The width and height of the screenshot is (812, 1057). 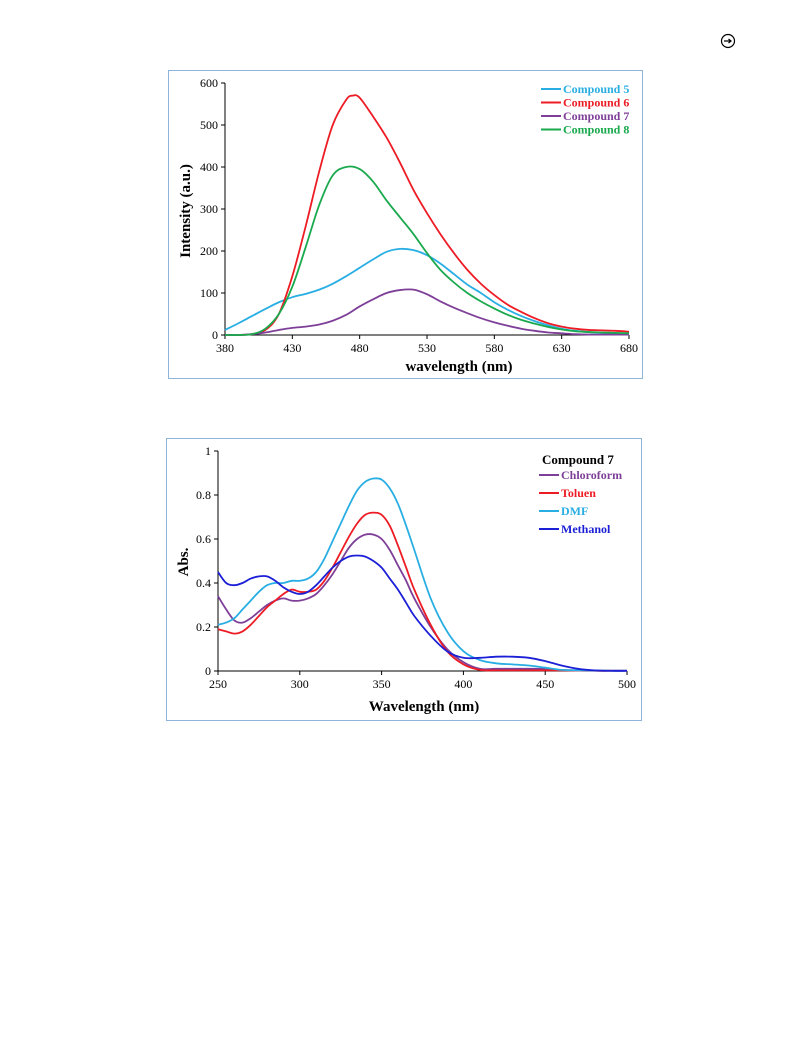 I want to click on emission-y-axis-label: Intensity (a.u.), so click(x=186, y=211).